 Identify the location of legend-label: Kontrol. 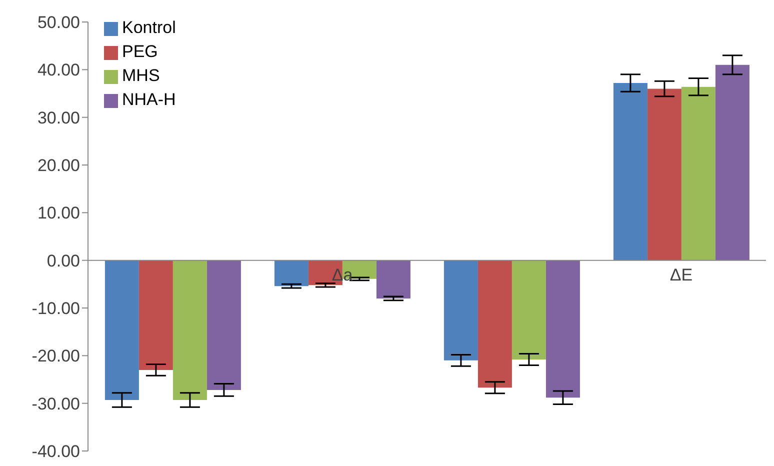
(149, 27).